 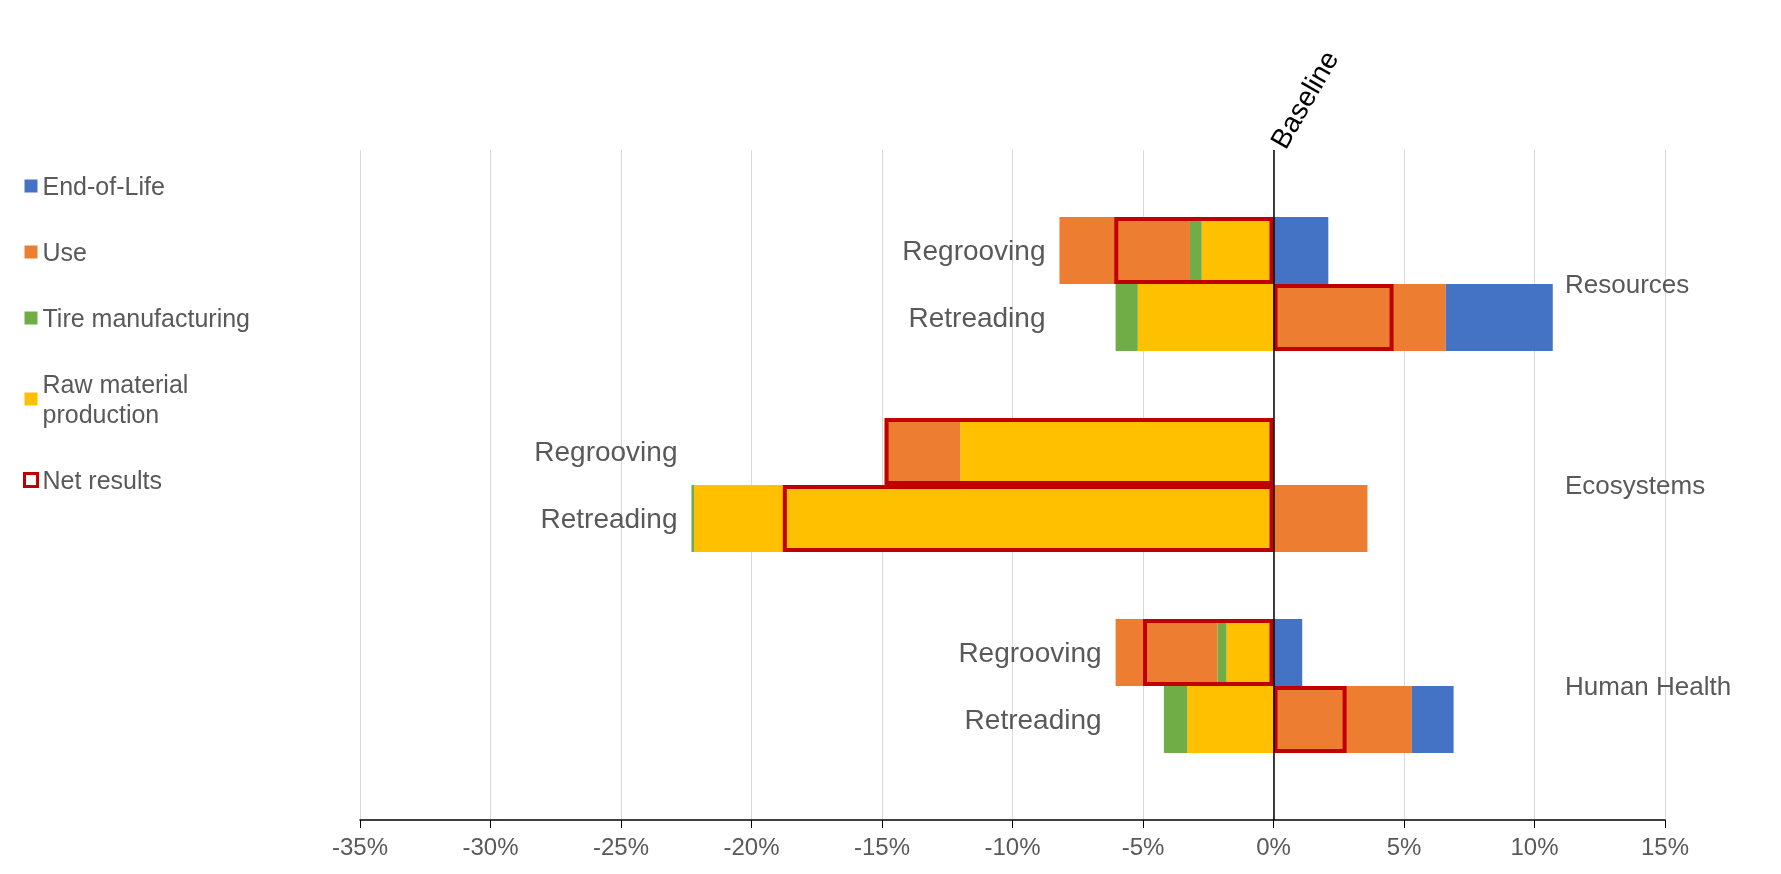 What do you see at coordinates (1627, 284) in the screenshot?
I see `annotation: Resources` at bounding box center [1627, 284].